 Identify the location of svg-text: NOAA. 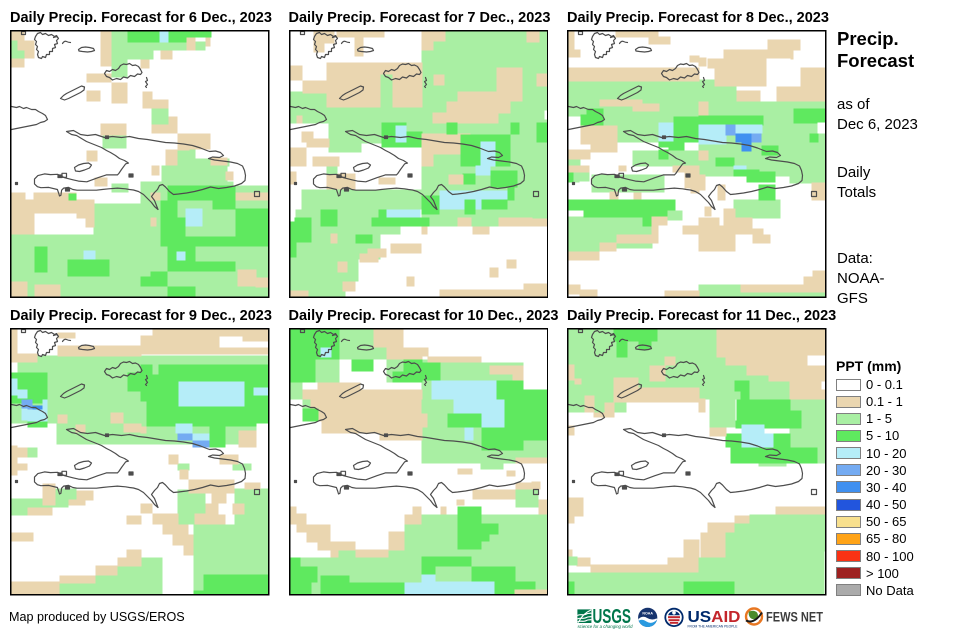
(647, 613).